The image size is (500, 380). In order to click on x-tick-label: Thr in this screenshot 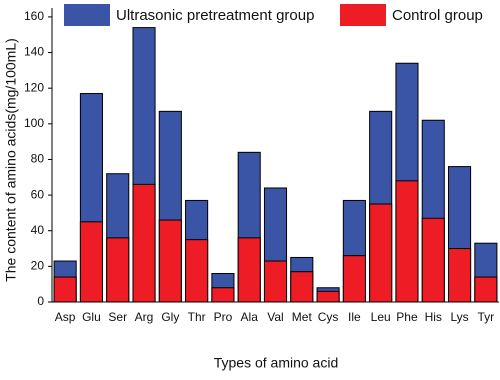, I will do `click(197, 317)`.